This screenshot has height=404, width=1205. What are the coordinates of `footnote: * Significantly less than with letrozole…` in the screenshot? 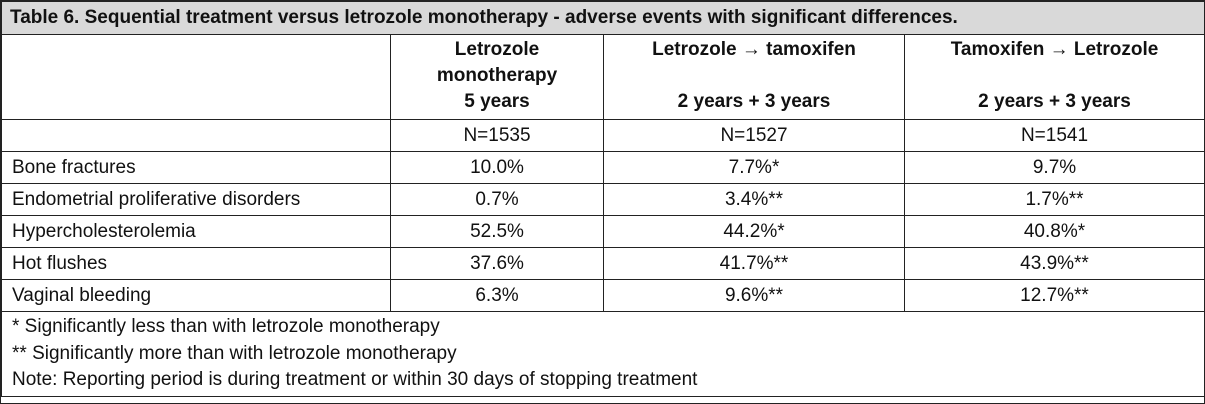 It's located at (226, 326).